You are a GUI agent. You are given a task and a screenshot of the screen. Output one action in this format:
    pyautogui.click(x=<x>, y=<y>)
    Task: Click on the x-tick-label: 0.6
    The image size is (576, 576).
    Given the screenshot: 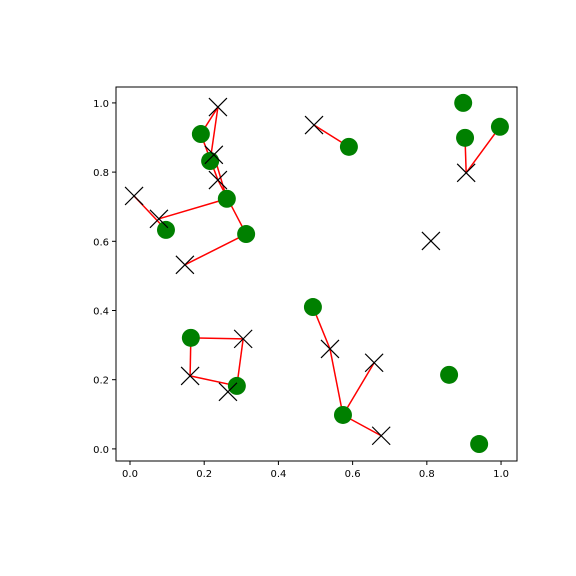 What is the action you would take?
    pyautogui.click(x=353, y=474)
    